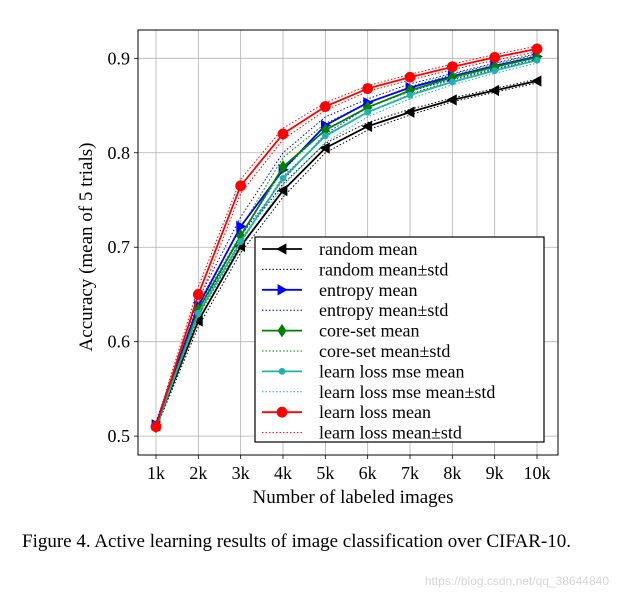  I want to click on x-tick-label: 4k, so click(283, 473).